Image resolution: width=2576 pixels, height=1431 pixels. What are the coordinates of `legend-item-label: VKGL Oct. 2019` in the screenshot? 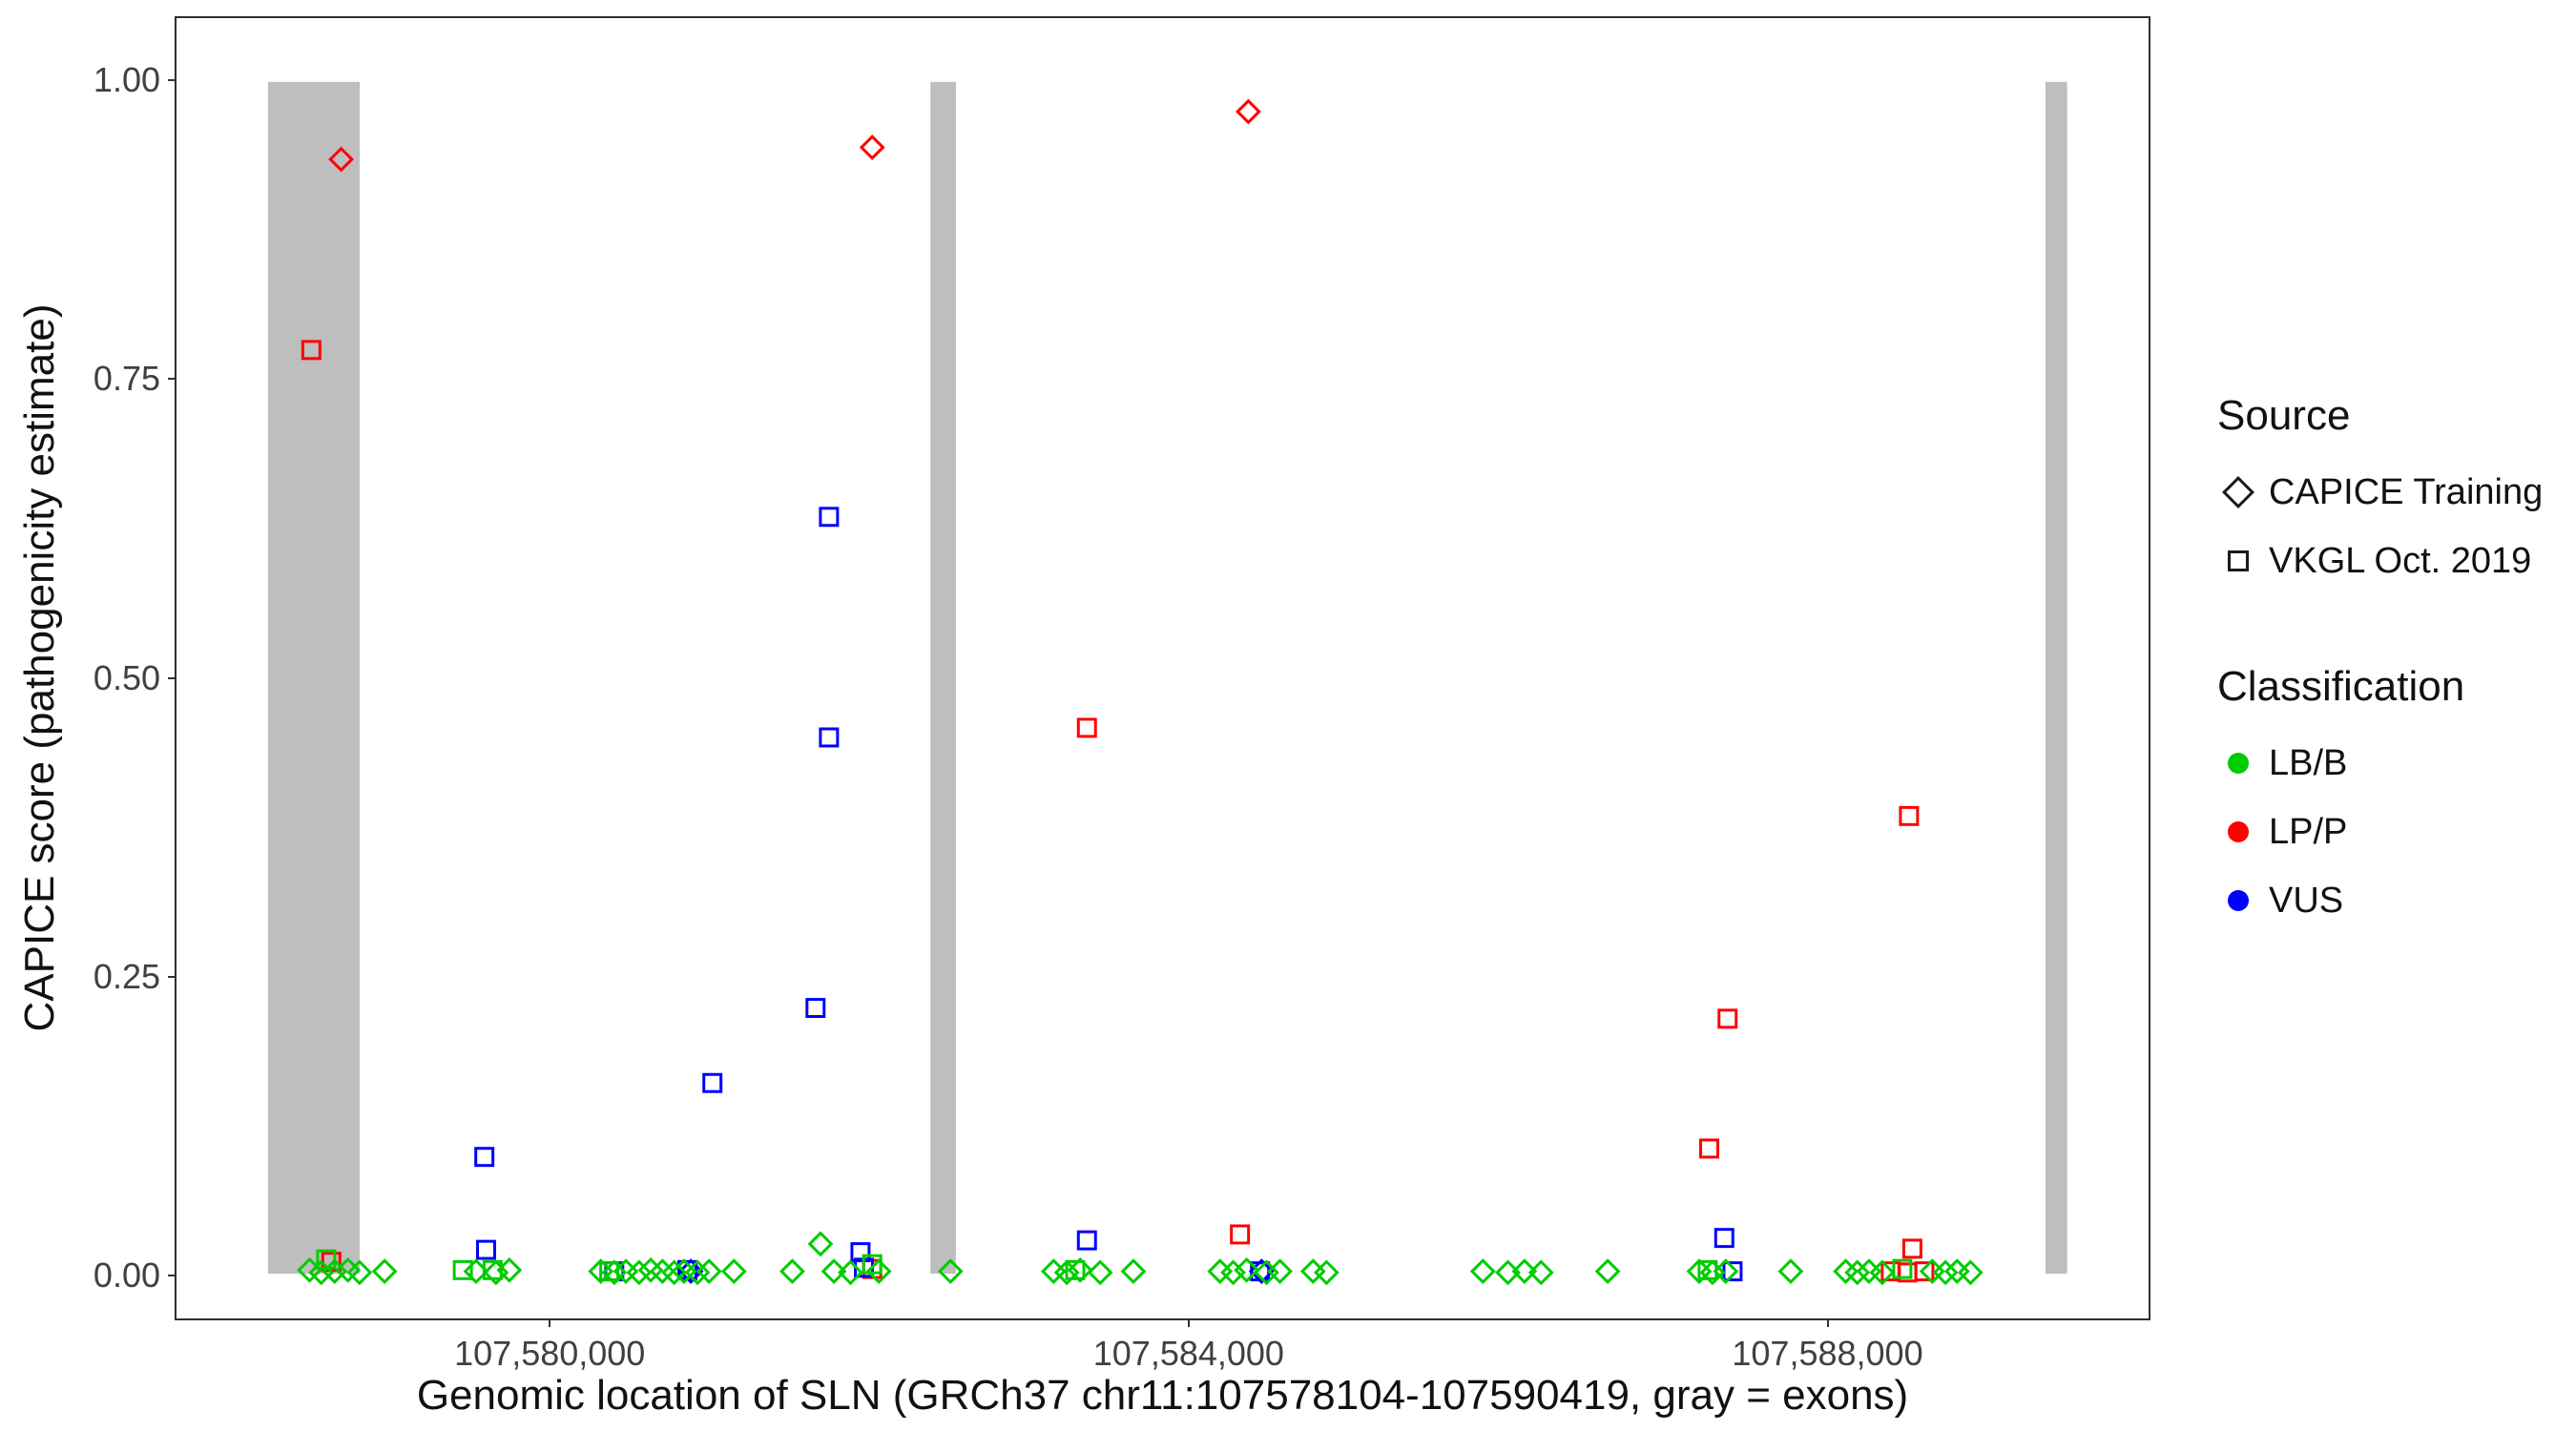 It's located at (2400, 560).